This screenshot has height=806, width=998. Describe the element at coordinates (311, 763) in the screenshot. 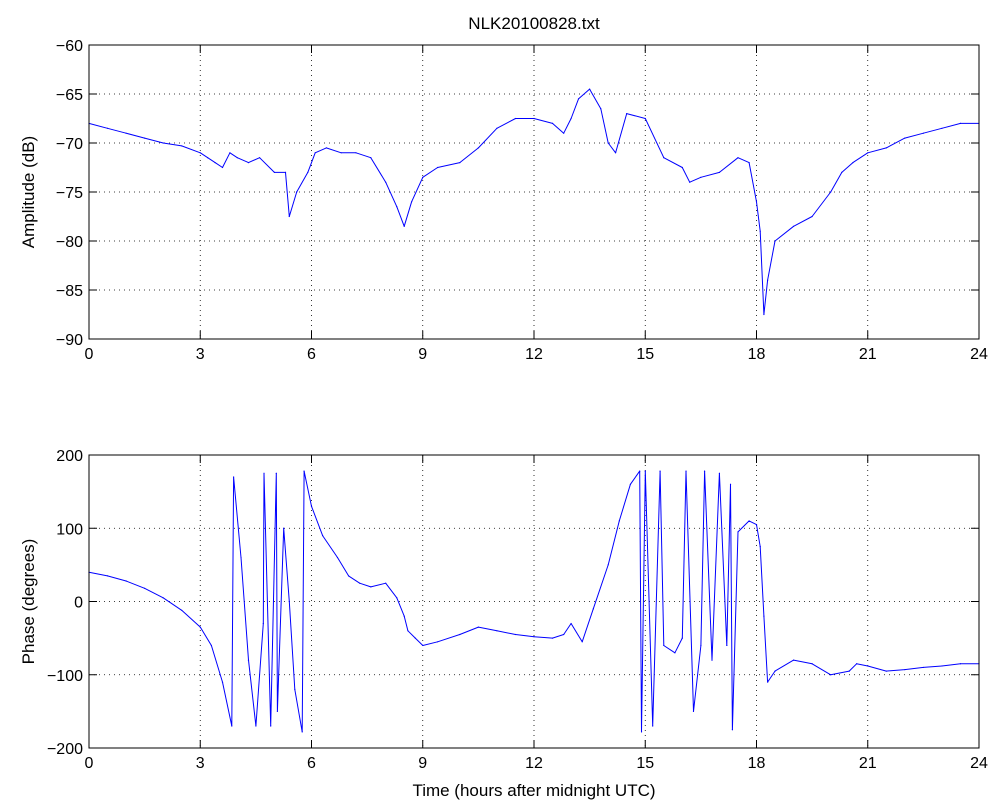

I see `phase-x-tick-label: 6` at that location.